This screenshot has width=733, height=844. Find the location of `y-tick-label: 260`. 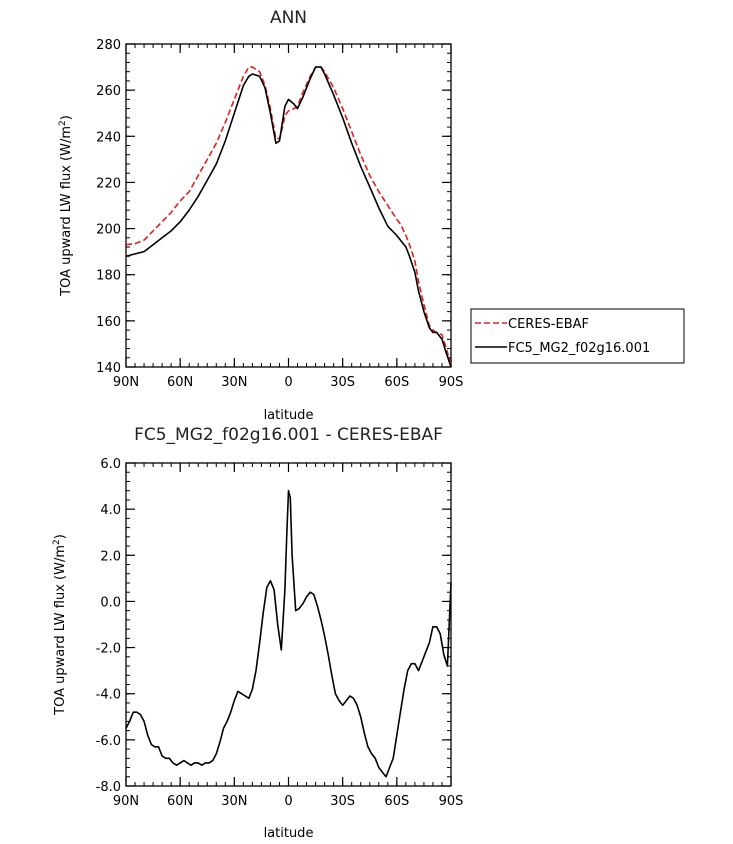

y-tick-label: 260 is located at coordinates (108, 91).